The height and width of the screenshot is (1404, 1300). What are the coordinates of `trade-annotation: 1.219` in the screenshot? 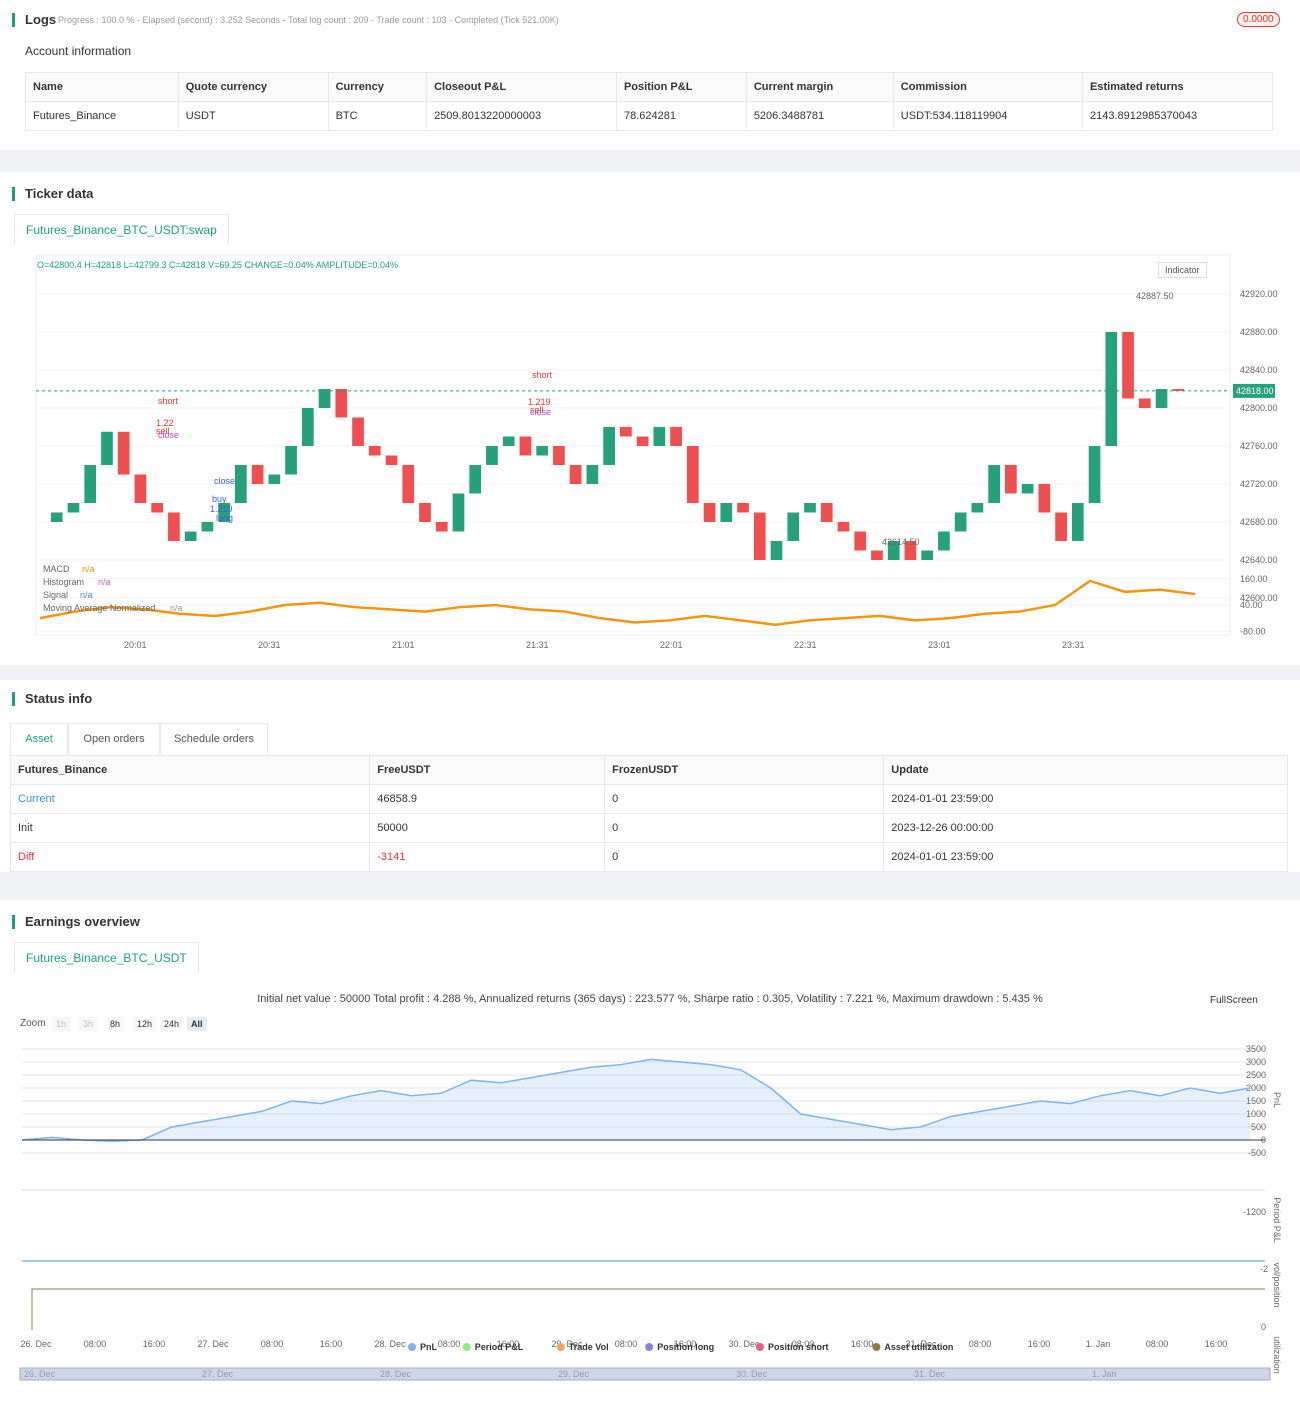 It's located at (539, 402).